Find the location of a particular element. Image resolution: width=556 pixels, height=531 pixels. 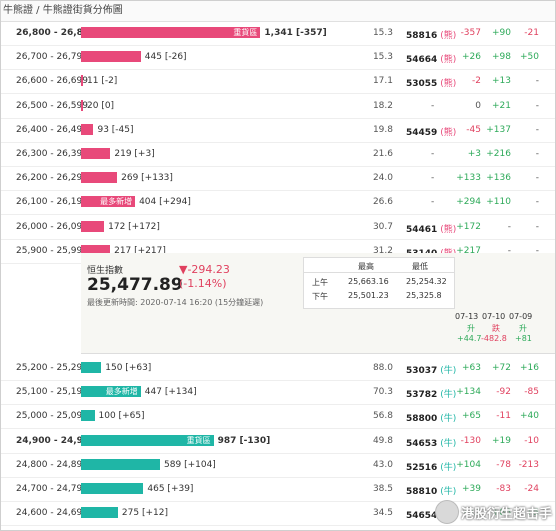

daily-change-2: +136 is located at coordinates (498, 178).